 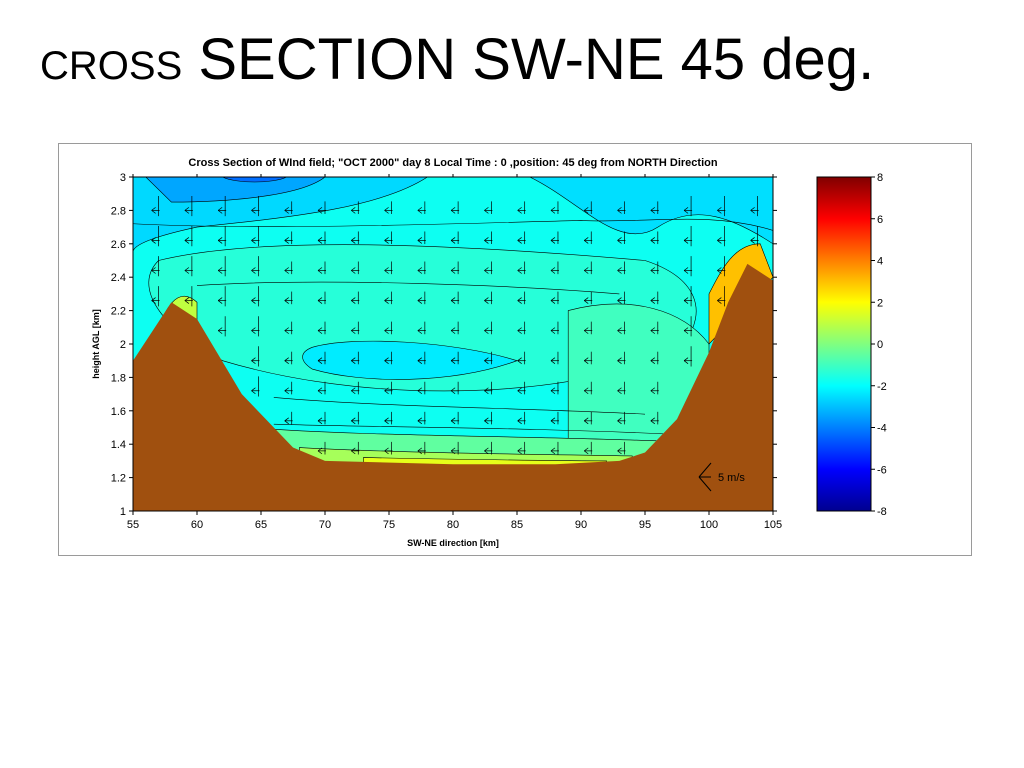 I want to click on slide-title: CROSS SECTION SW-NE 45 deg., so click(x=457, y=63).